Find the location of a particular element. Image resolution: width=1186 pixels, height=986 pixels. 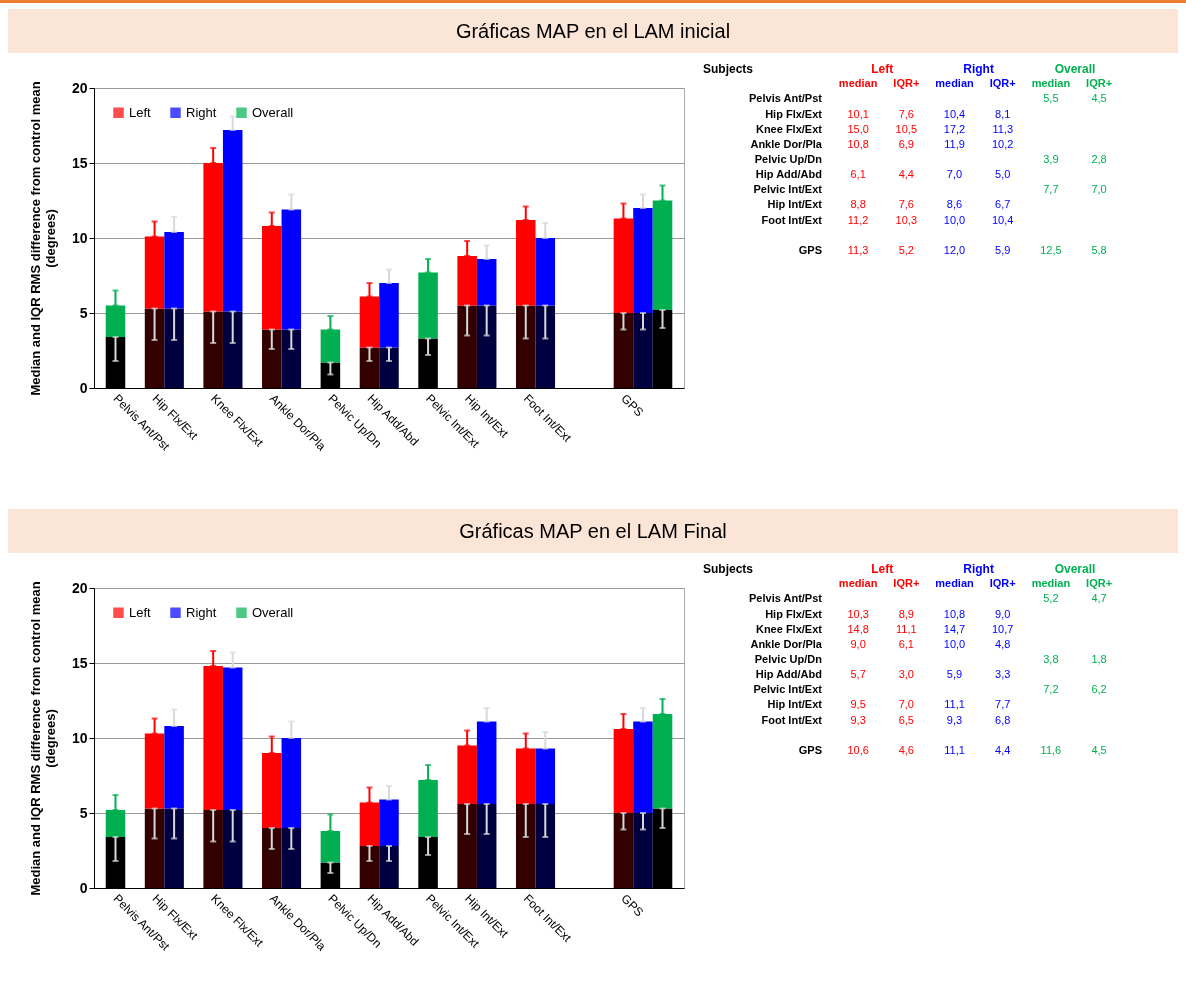

data-label: 6,8 is located at coordinates (1003, 719).